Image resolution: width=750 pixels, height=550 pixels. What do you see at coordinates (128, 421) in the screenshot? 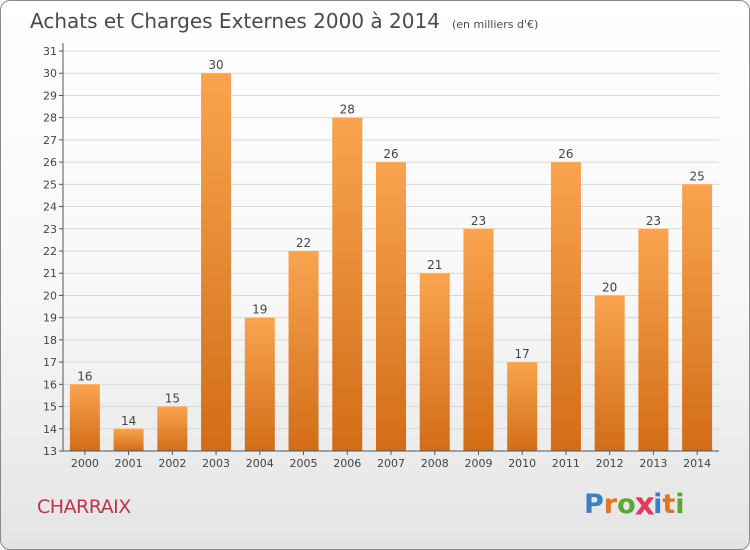
I see `data-label: 14` at bounding box center [128, 421].